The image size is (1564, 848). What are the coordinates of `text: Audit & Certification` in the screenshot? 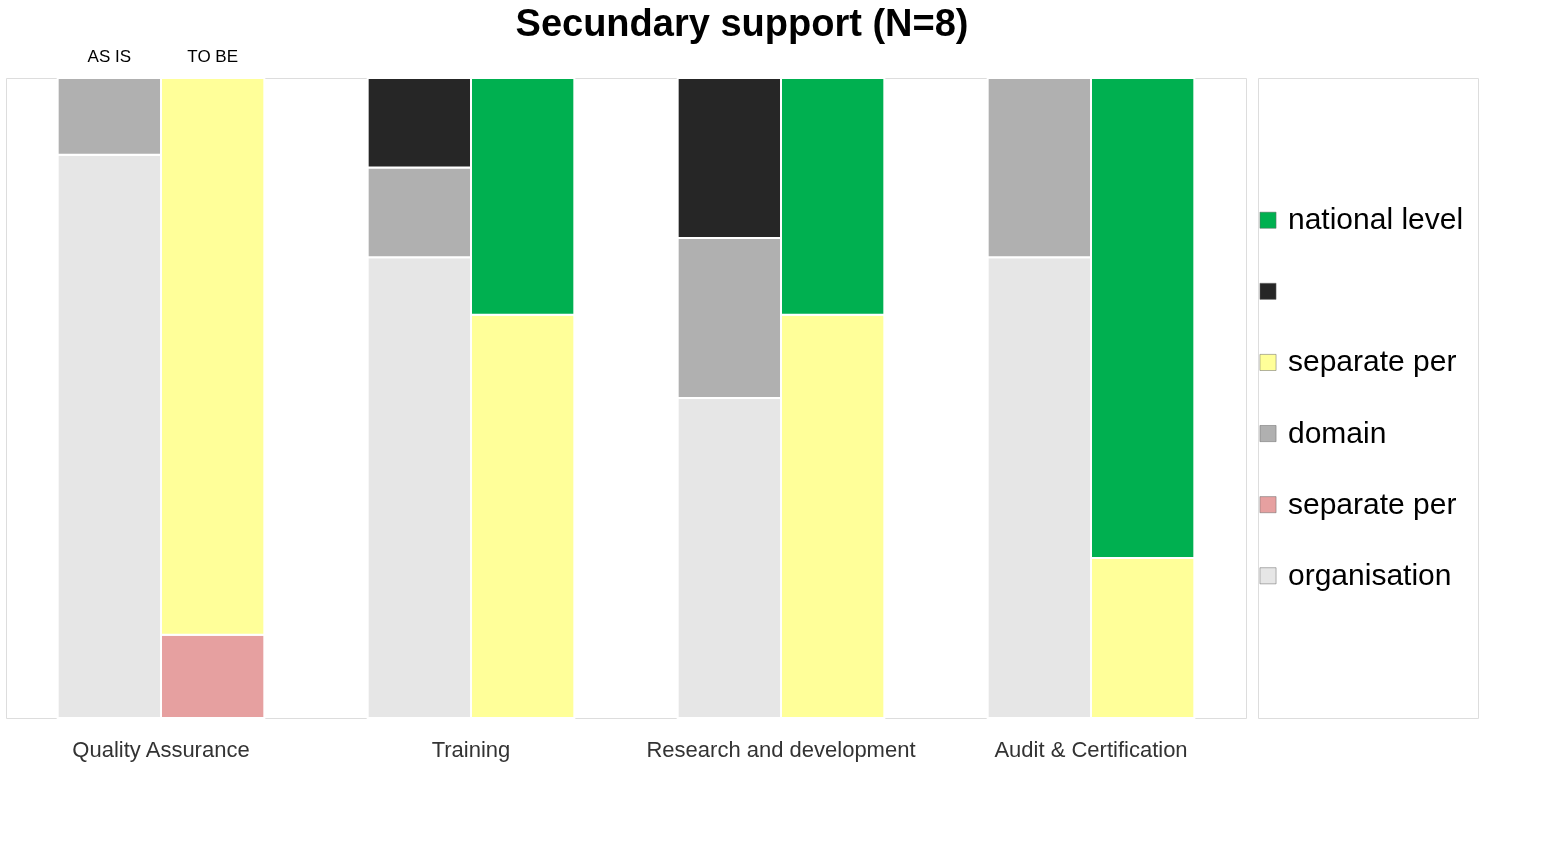 It's located at (1091, 749).